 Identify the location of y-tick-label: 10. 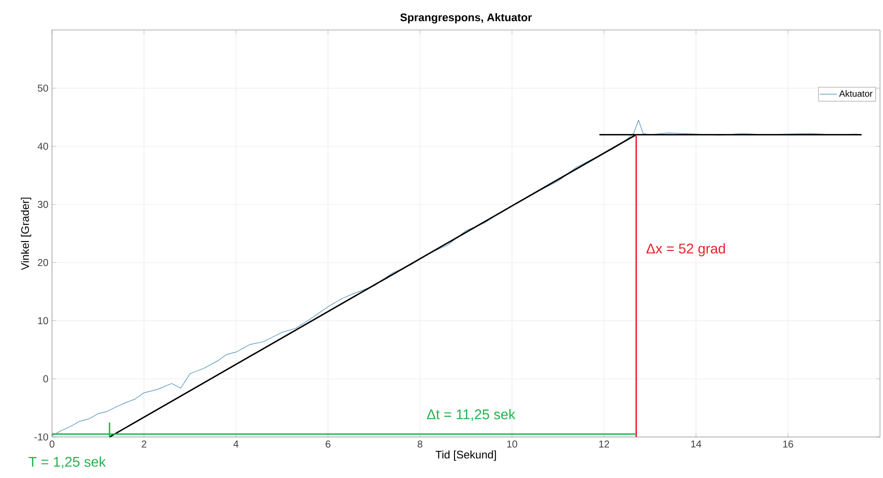
(43, 320).